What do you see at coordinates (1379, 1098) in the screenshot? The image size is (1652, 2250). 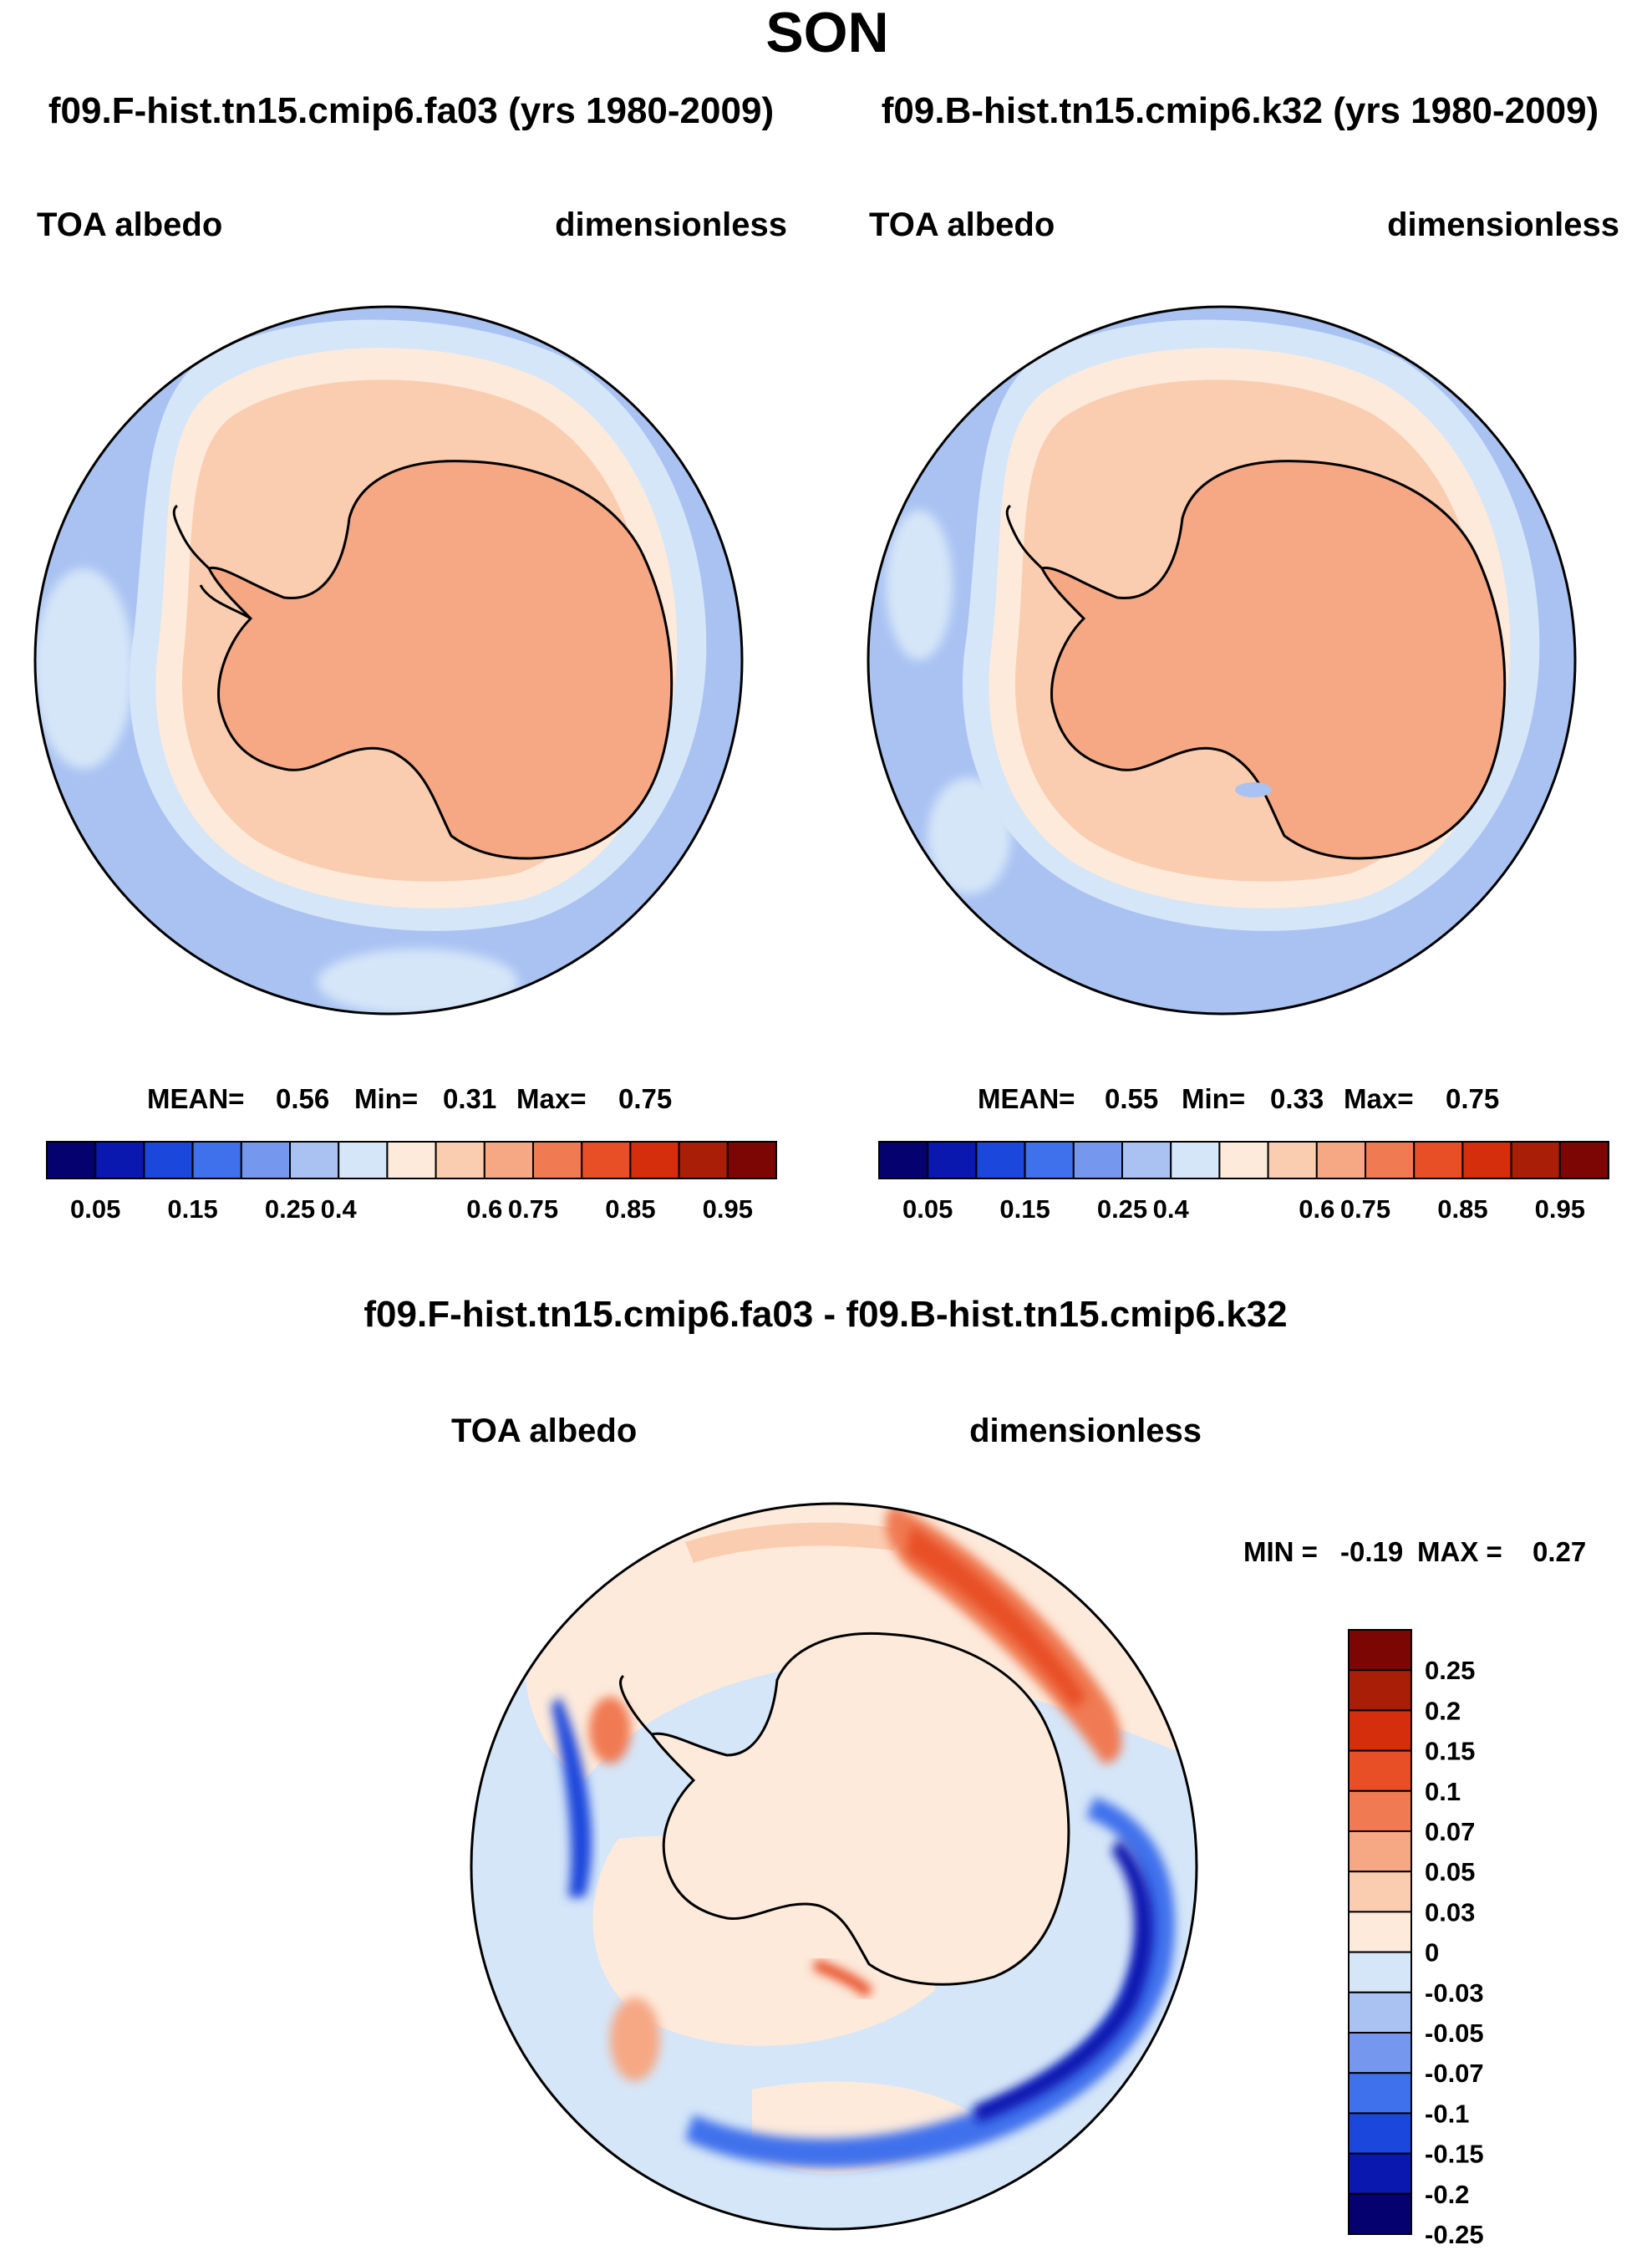 I see `panel-b-max-label: Max=` at bounding box center [1379, 1098].